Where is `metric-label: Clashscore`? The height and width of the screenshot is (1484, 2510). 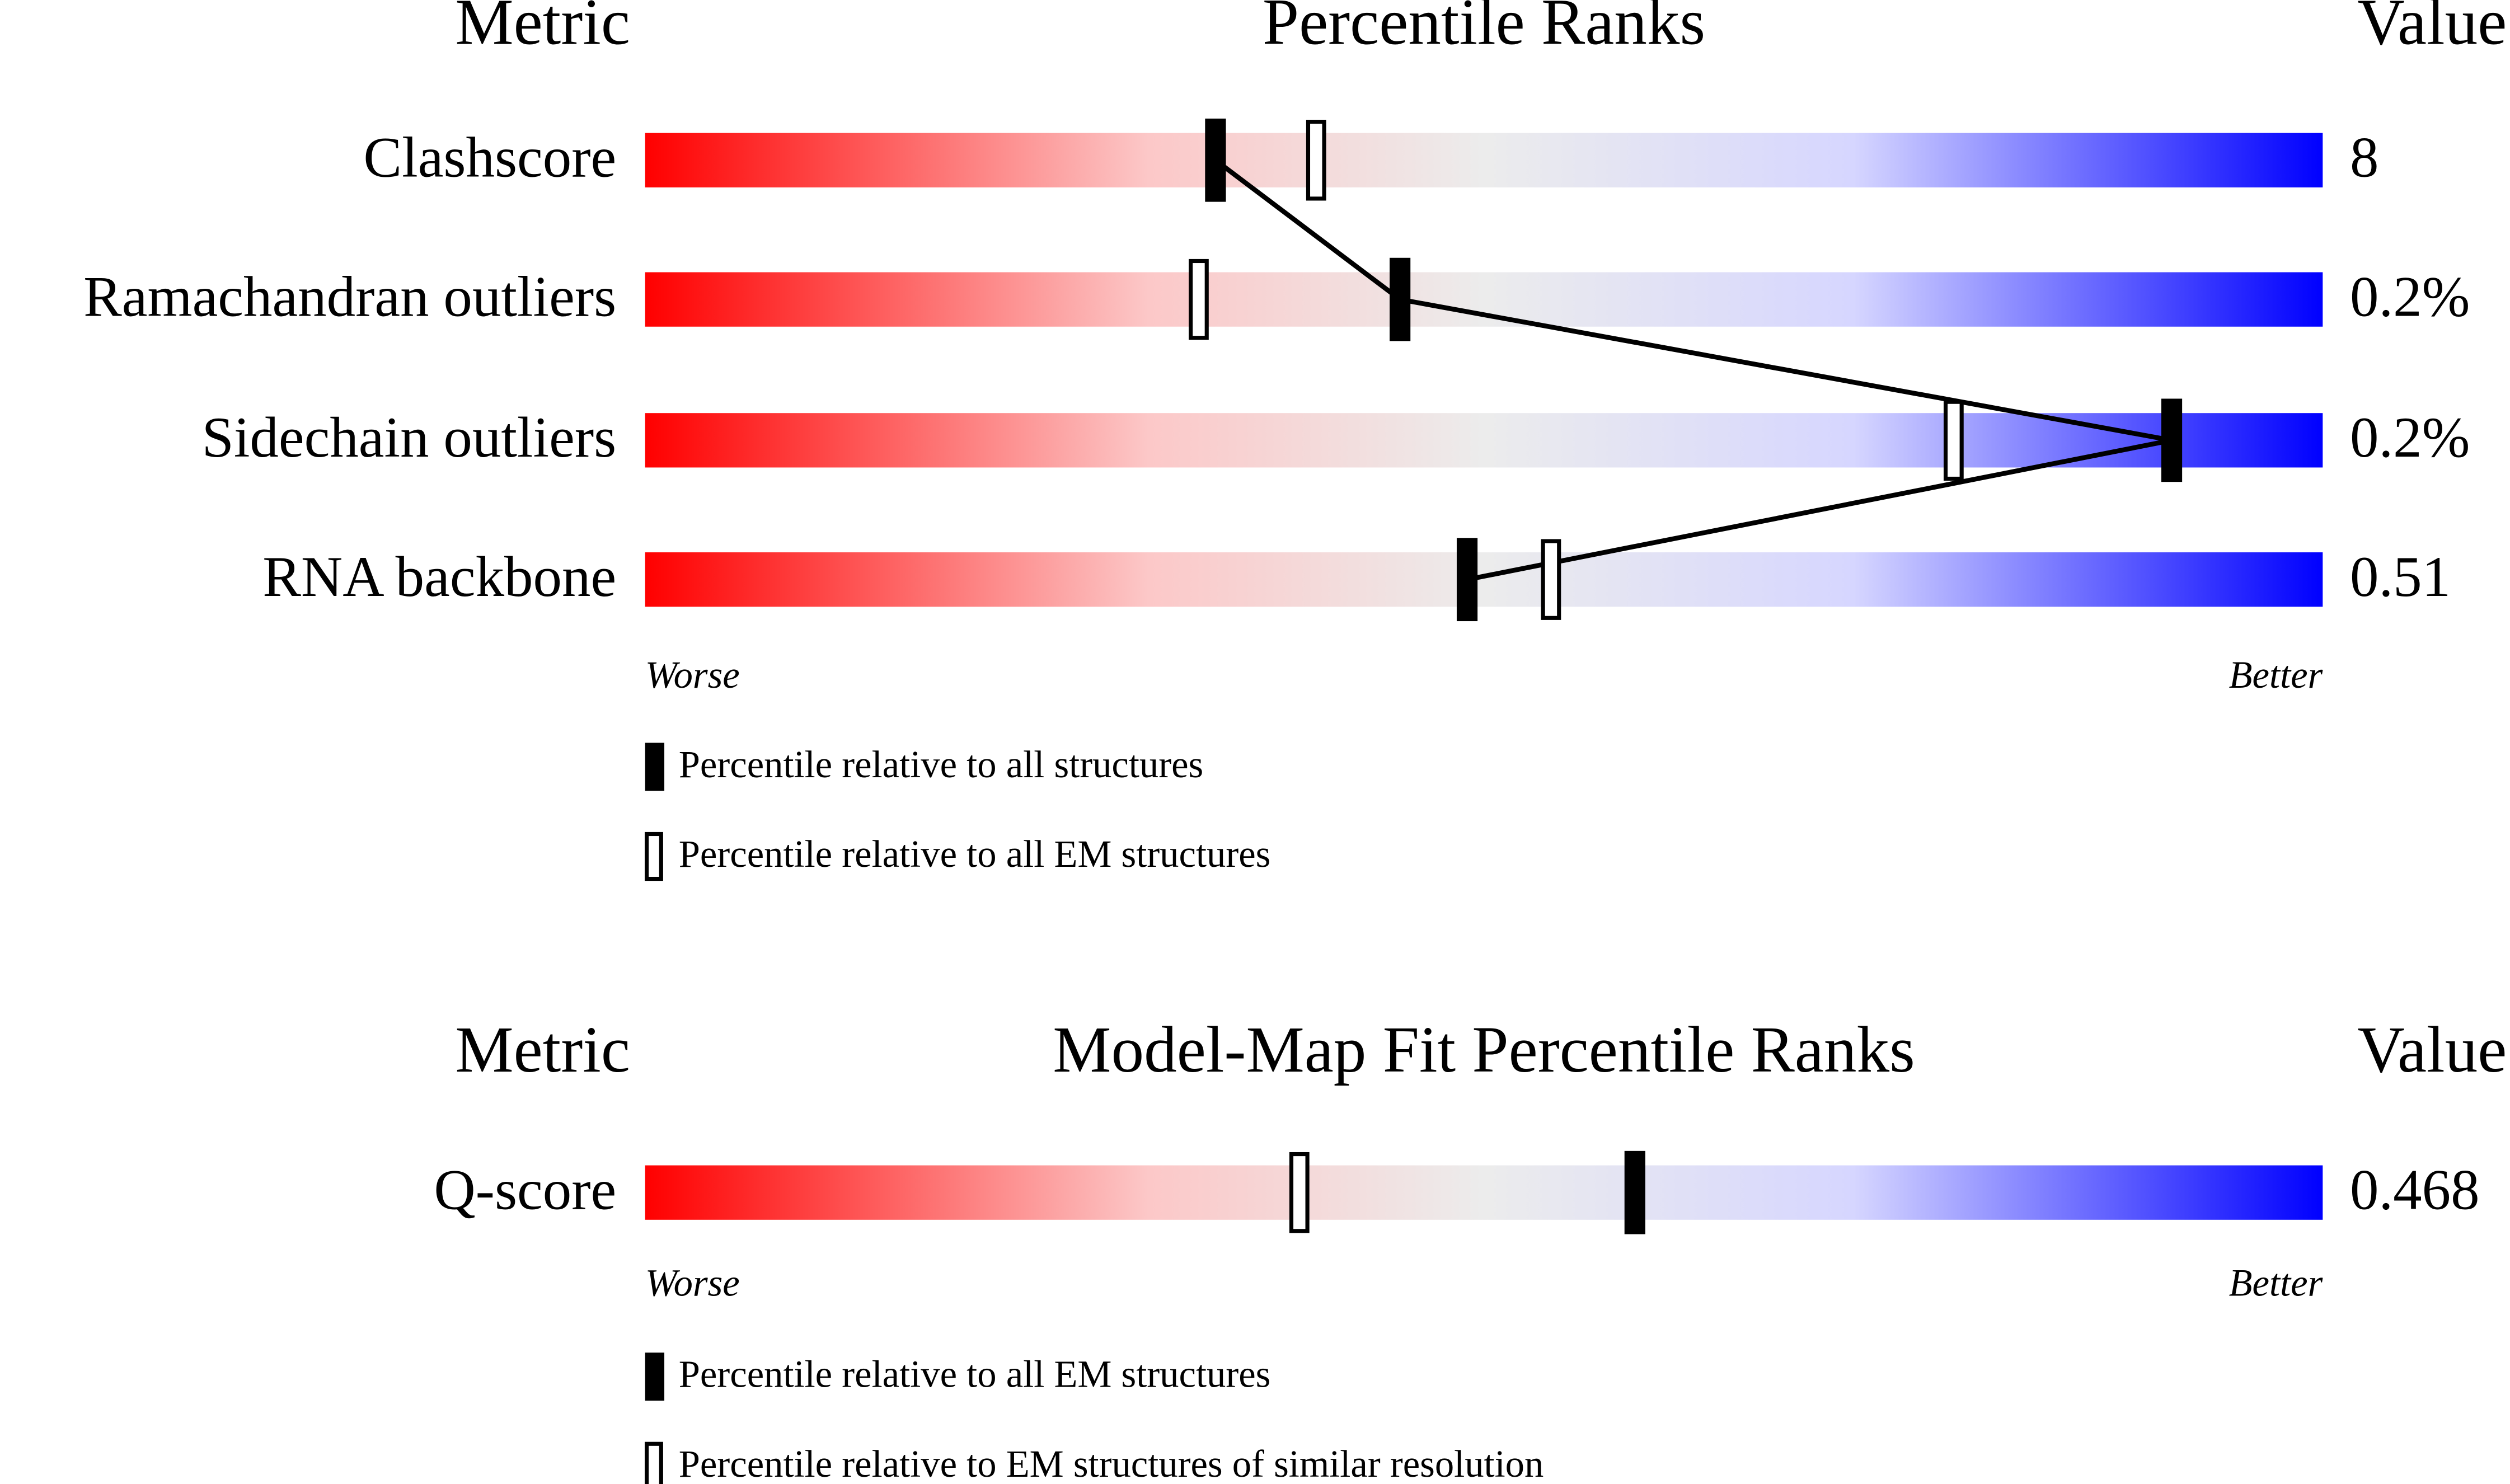
metric-label: Clashscore is located at coordinates (489, 158).